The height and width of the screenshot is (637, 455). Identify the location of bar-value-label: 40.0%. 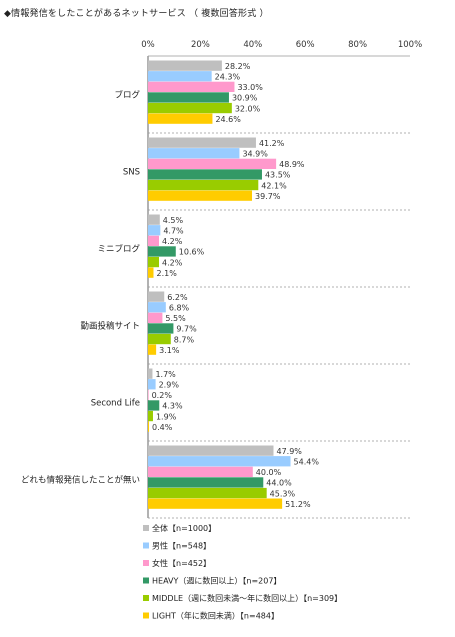
(269, 472).